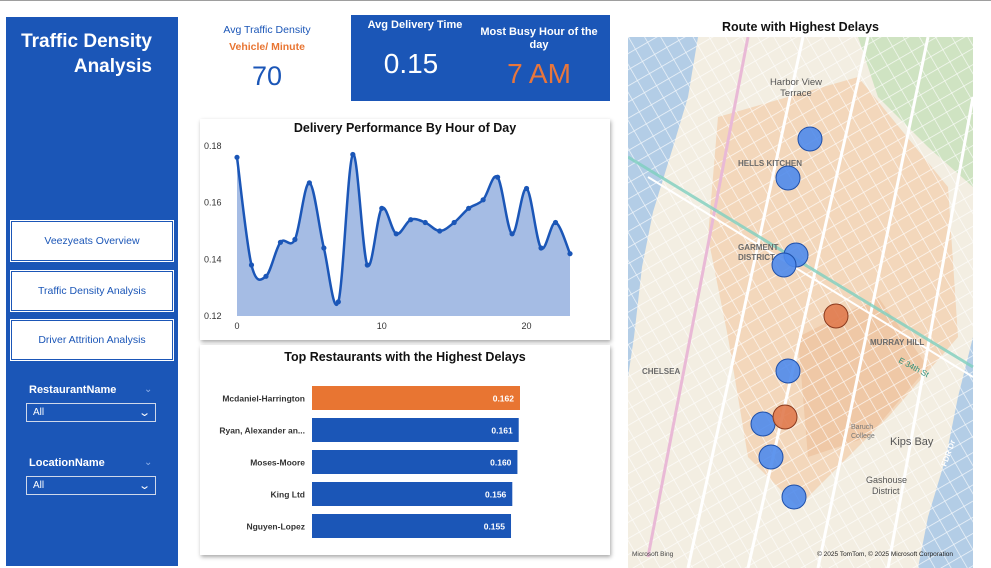  What do you see at coordinates (405, 357) in the screenshot?
I see `chart-title: Top Restaurants with the Highest Delays` at bounding box center [405, 357].